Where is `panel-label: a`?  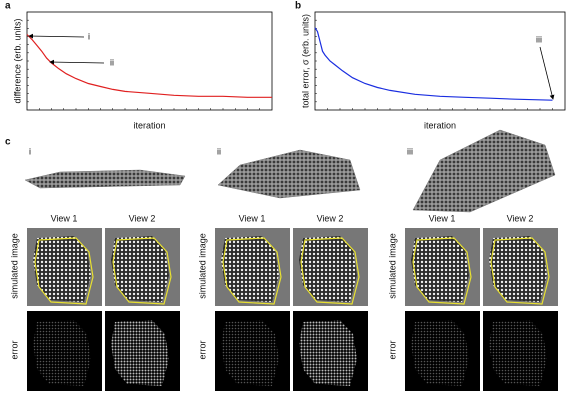 panel-label: a is located at coordinates (8, 6).